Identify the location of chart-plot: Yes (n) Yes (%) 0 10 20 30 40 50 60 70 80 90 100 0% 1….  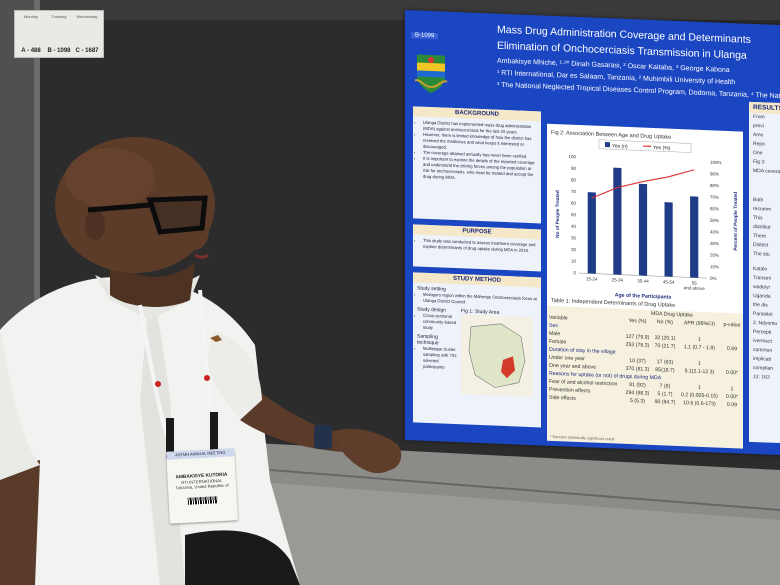
(647, 220).